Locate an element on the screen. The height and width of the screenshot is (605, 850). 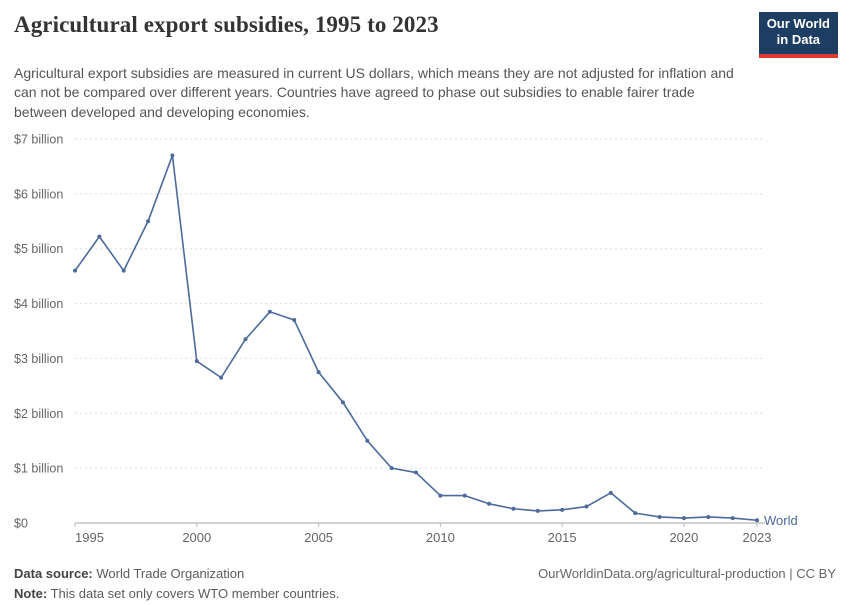
data-source-label: Data source: is located at coordinates (53, 574).